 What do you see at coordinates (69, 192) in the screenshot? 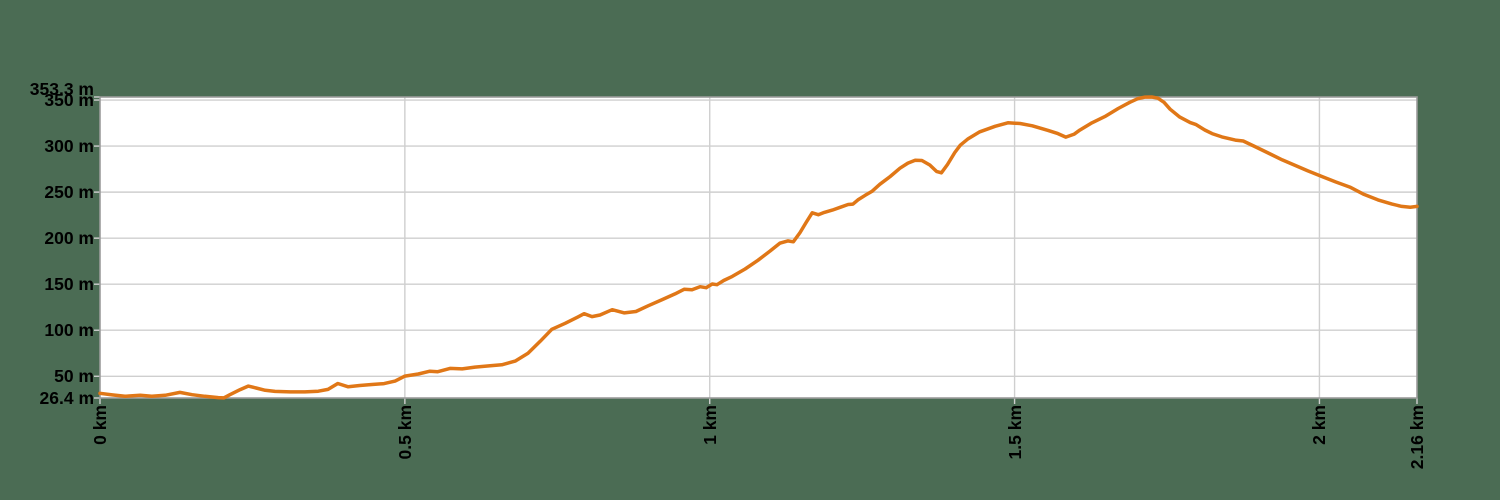
I see `y-axis-tick-label: 250 m` at bounding box center [69, 192].